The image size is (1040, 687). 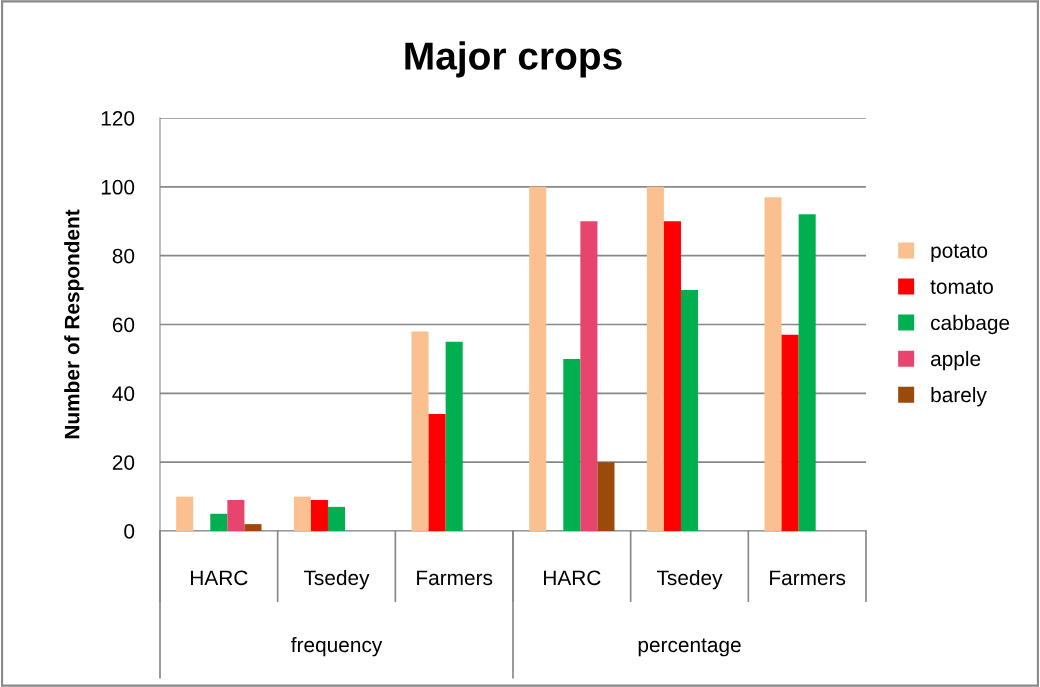 What do you see at coordinates (961, 287) in the screenshot?
I see `legend-label: tomato` at bounding box center [961, 287].